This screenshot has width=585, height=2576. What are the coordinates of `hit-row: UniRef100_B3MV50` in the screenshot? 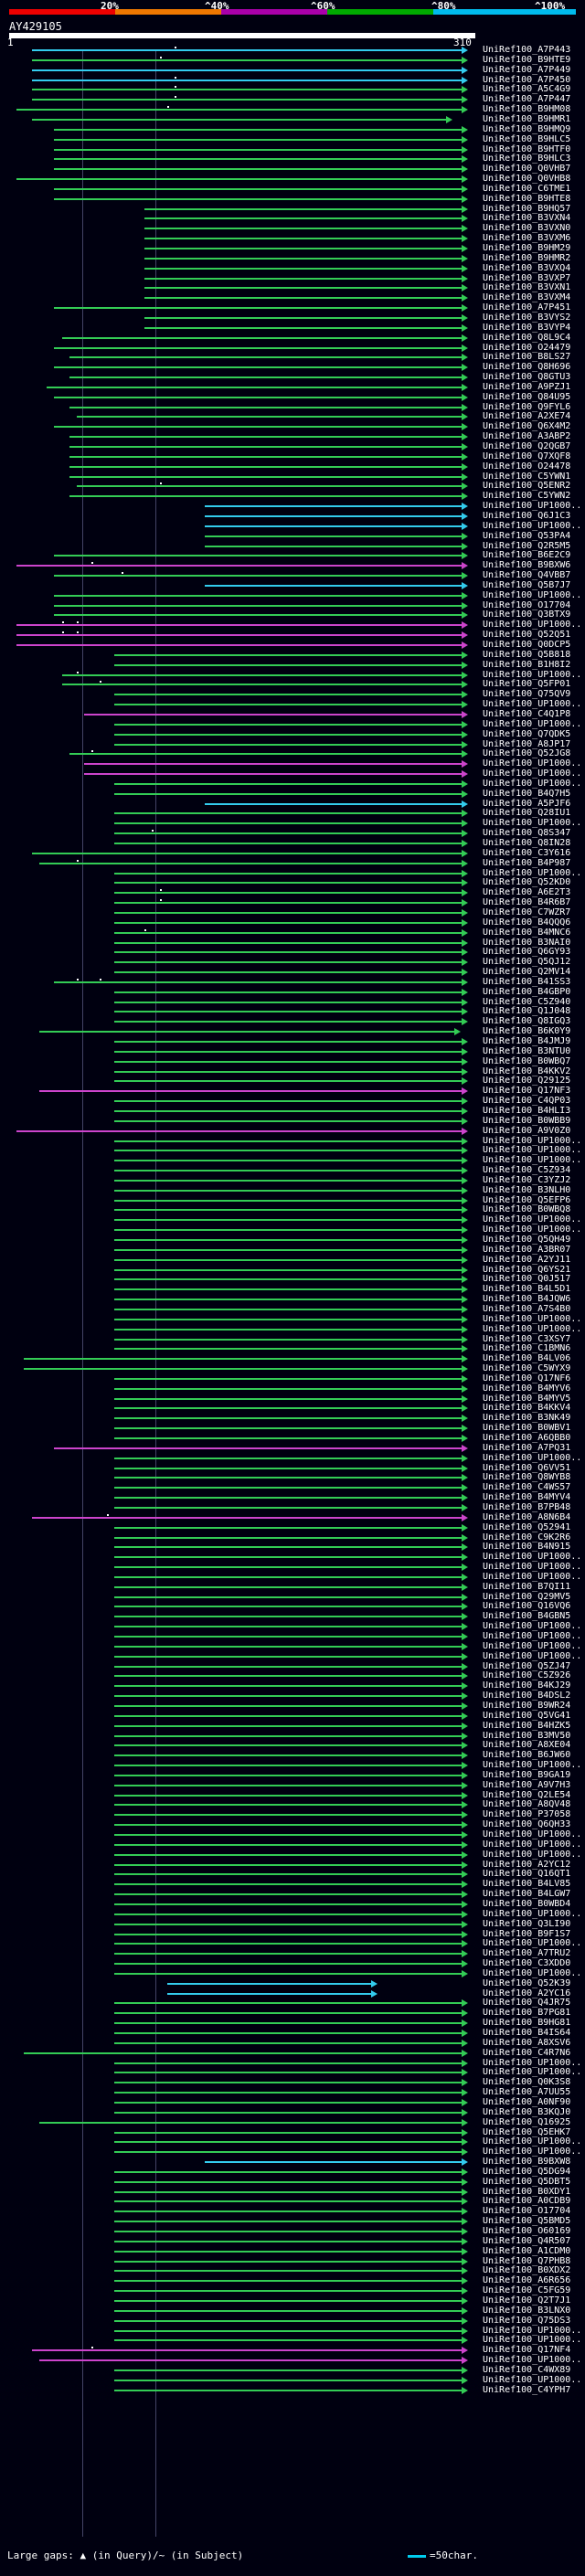 It's located at (293, 1736).